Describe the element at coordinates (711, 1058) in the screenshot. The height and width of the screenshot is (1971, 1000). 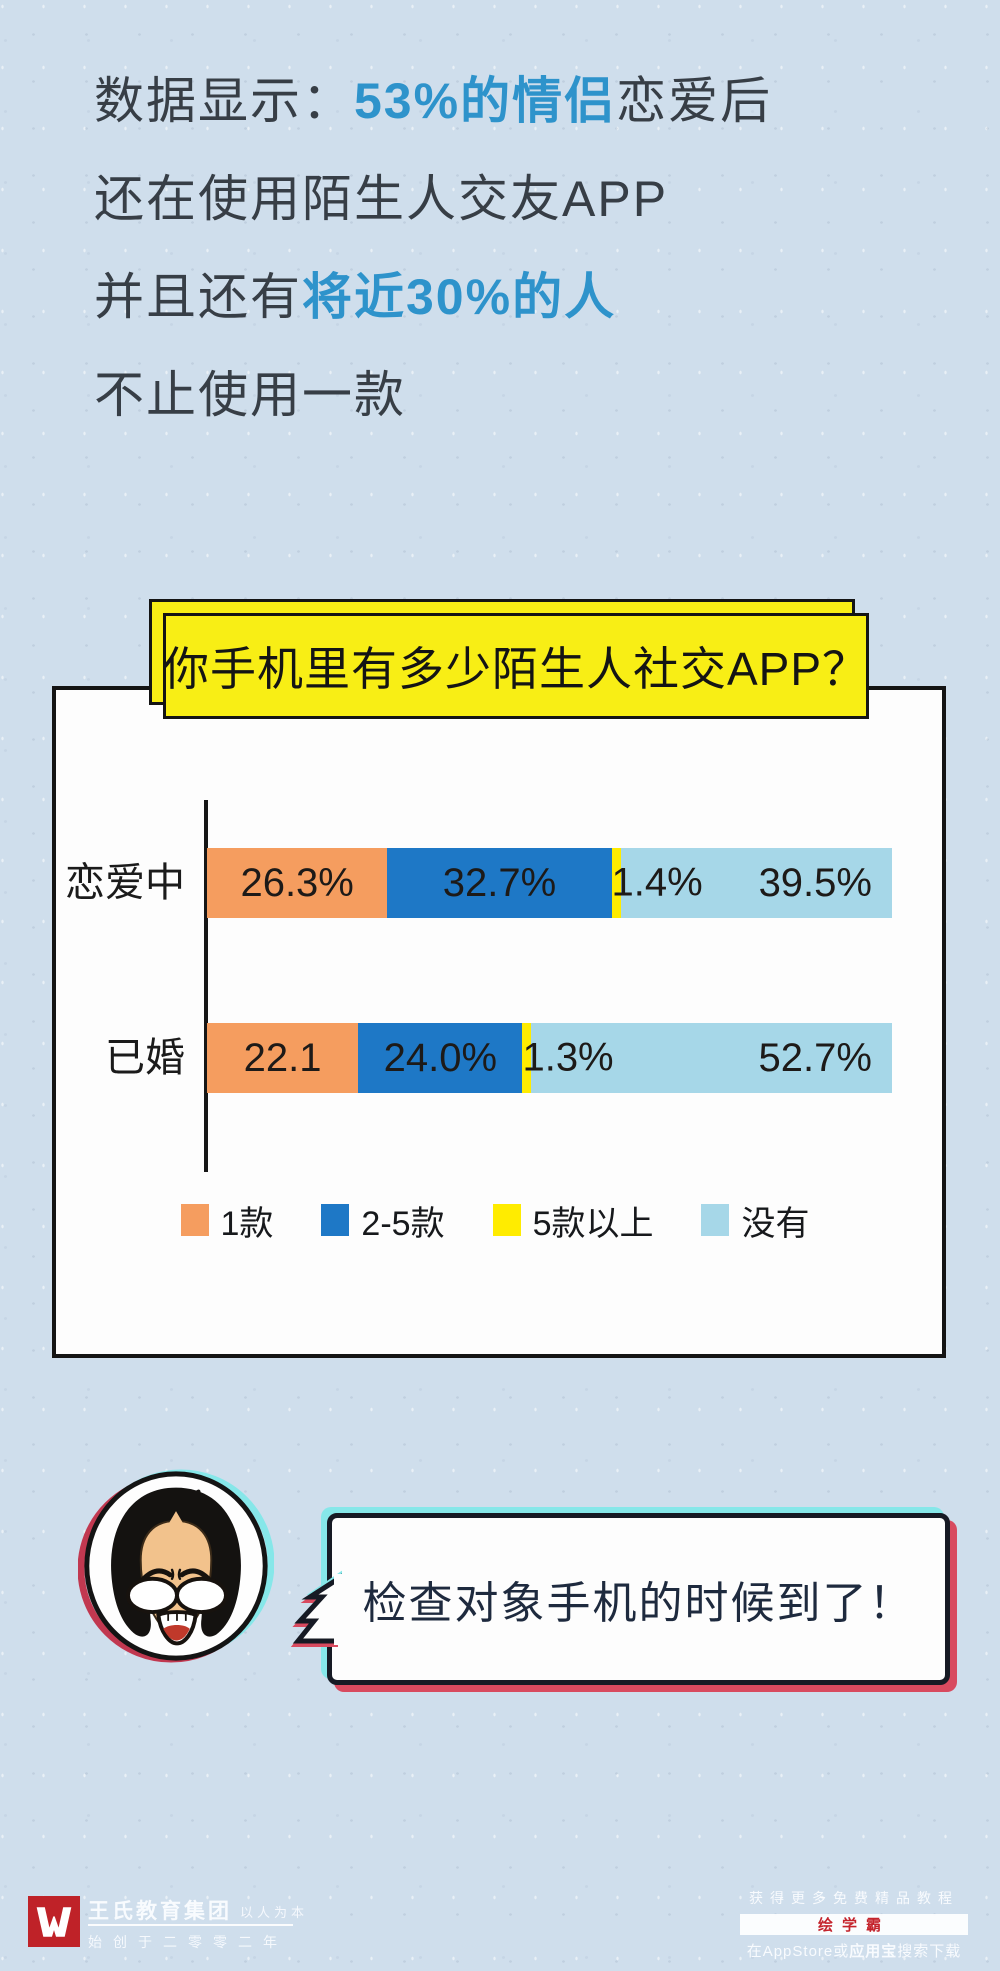
I see `bar-segment: 52.7%` at that location.